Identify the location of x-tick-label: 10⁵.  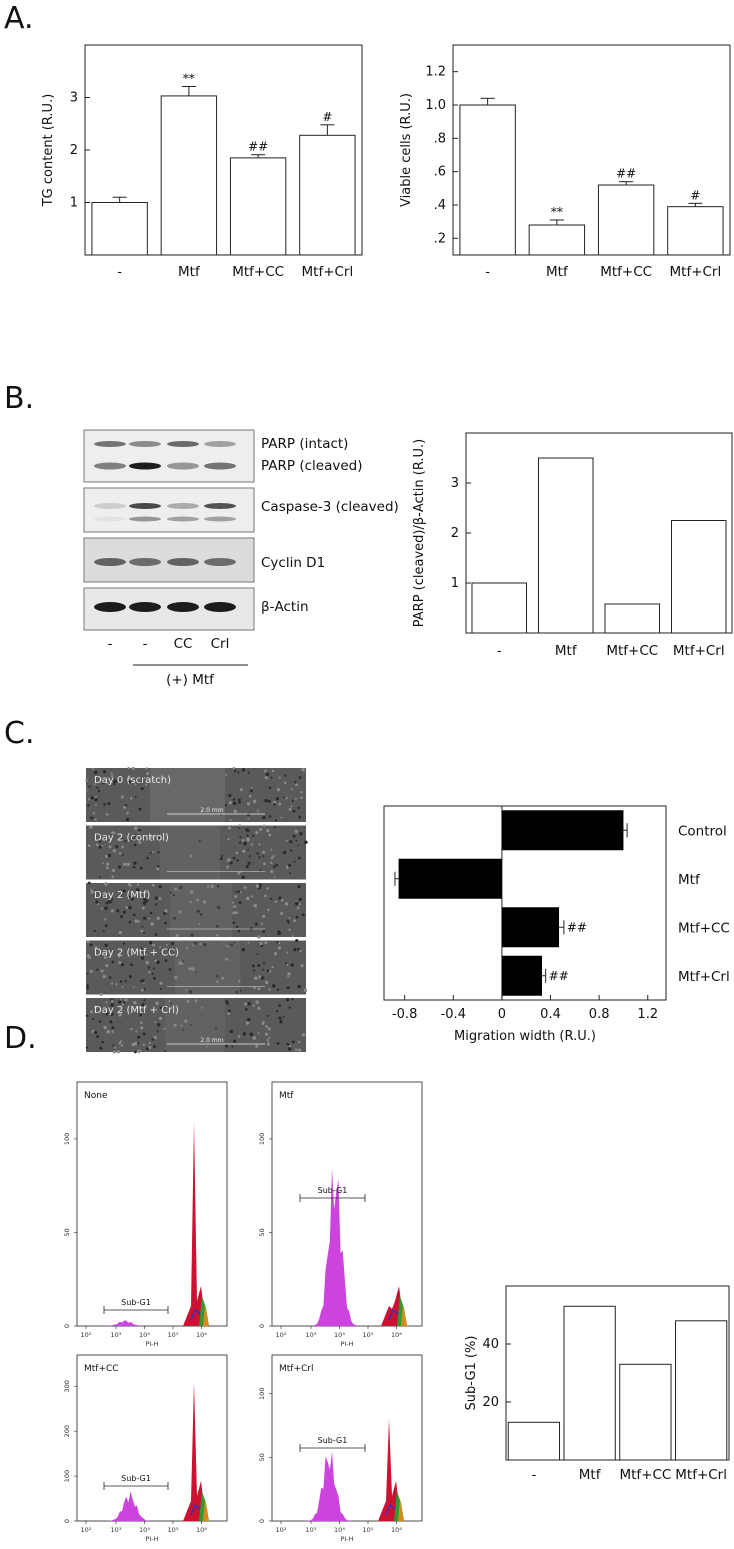
(173, 1335).